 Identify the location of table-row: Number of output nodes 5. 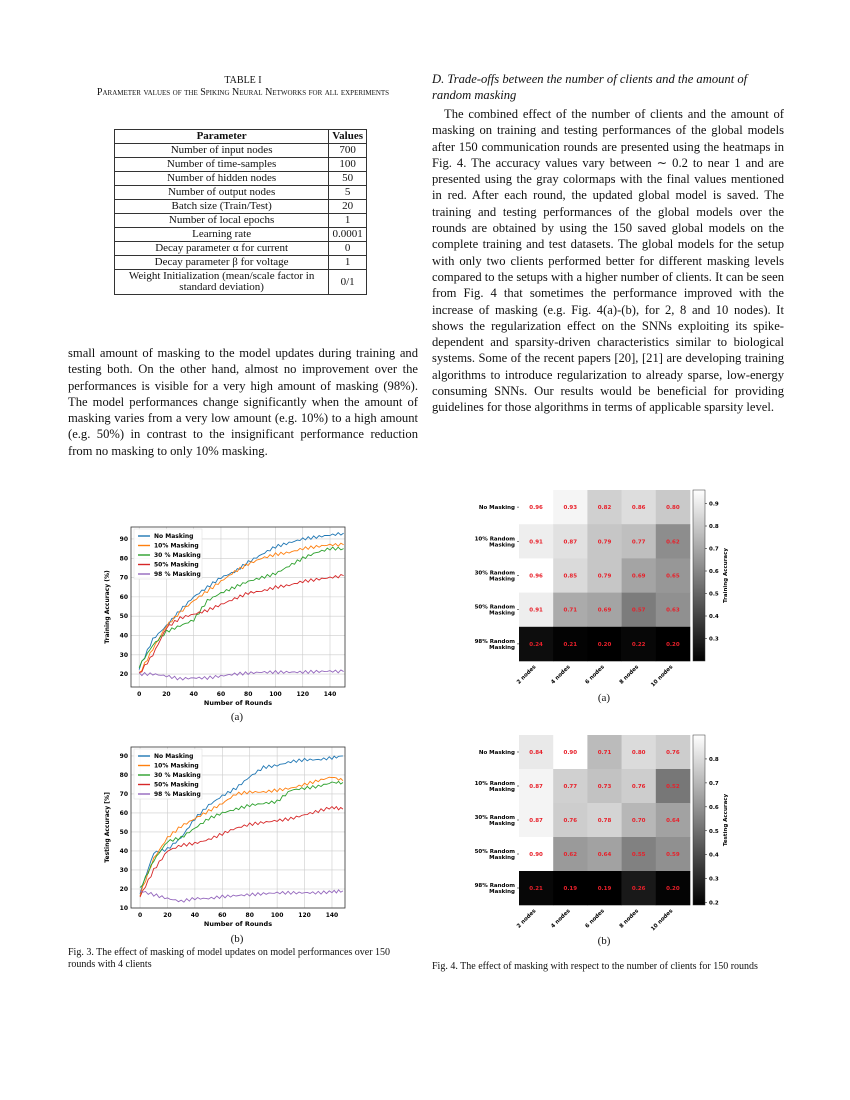
(240, 192).